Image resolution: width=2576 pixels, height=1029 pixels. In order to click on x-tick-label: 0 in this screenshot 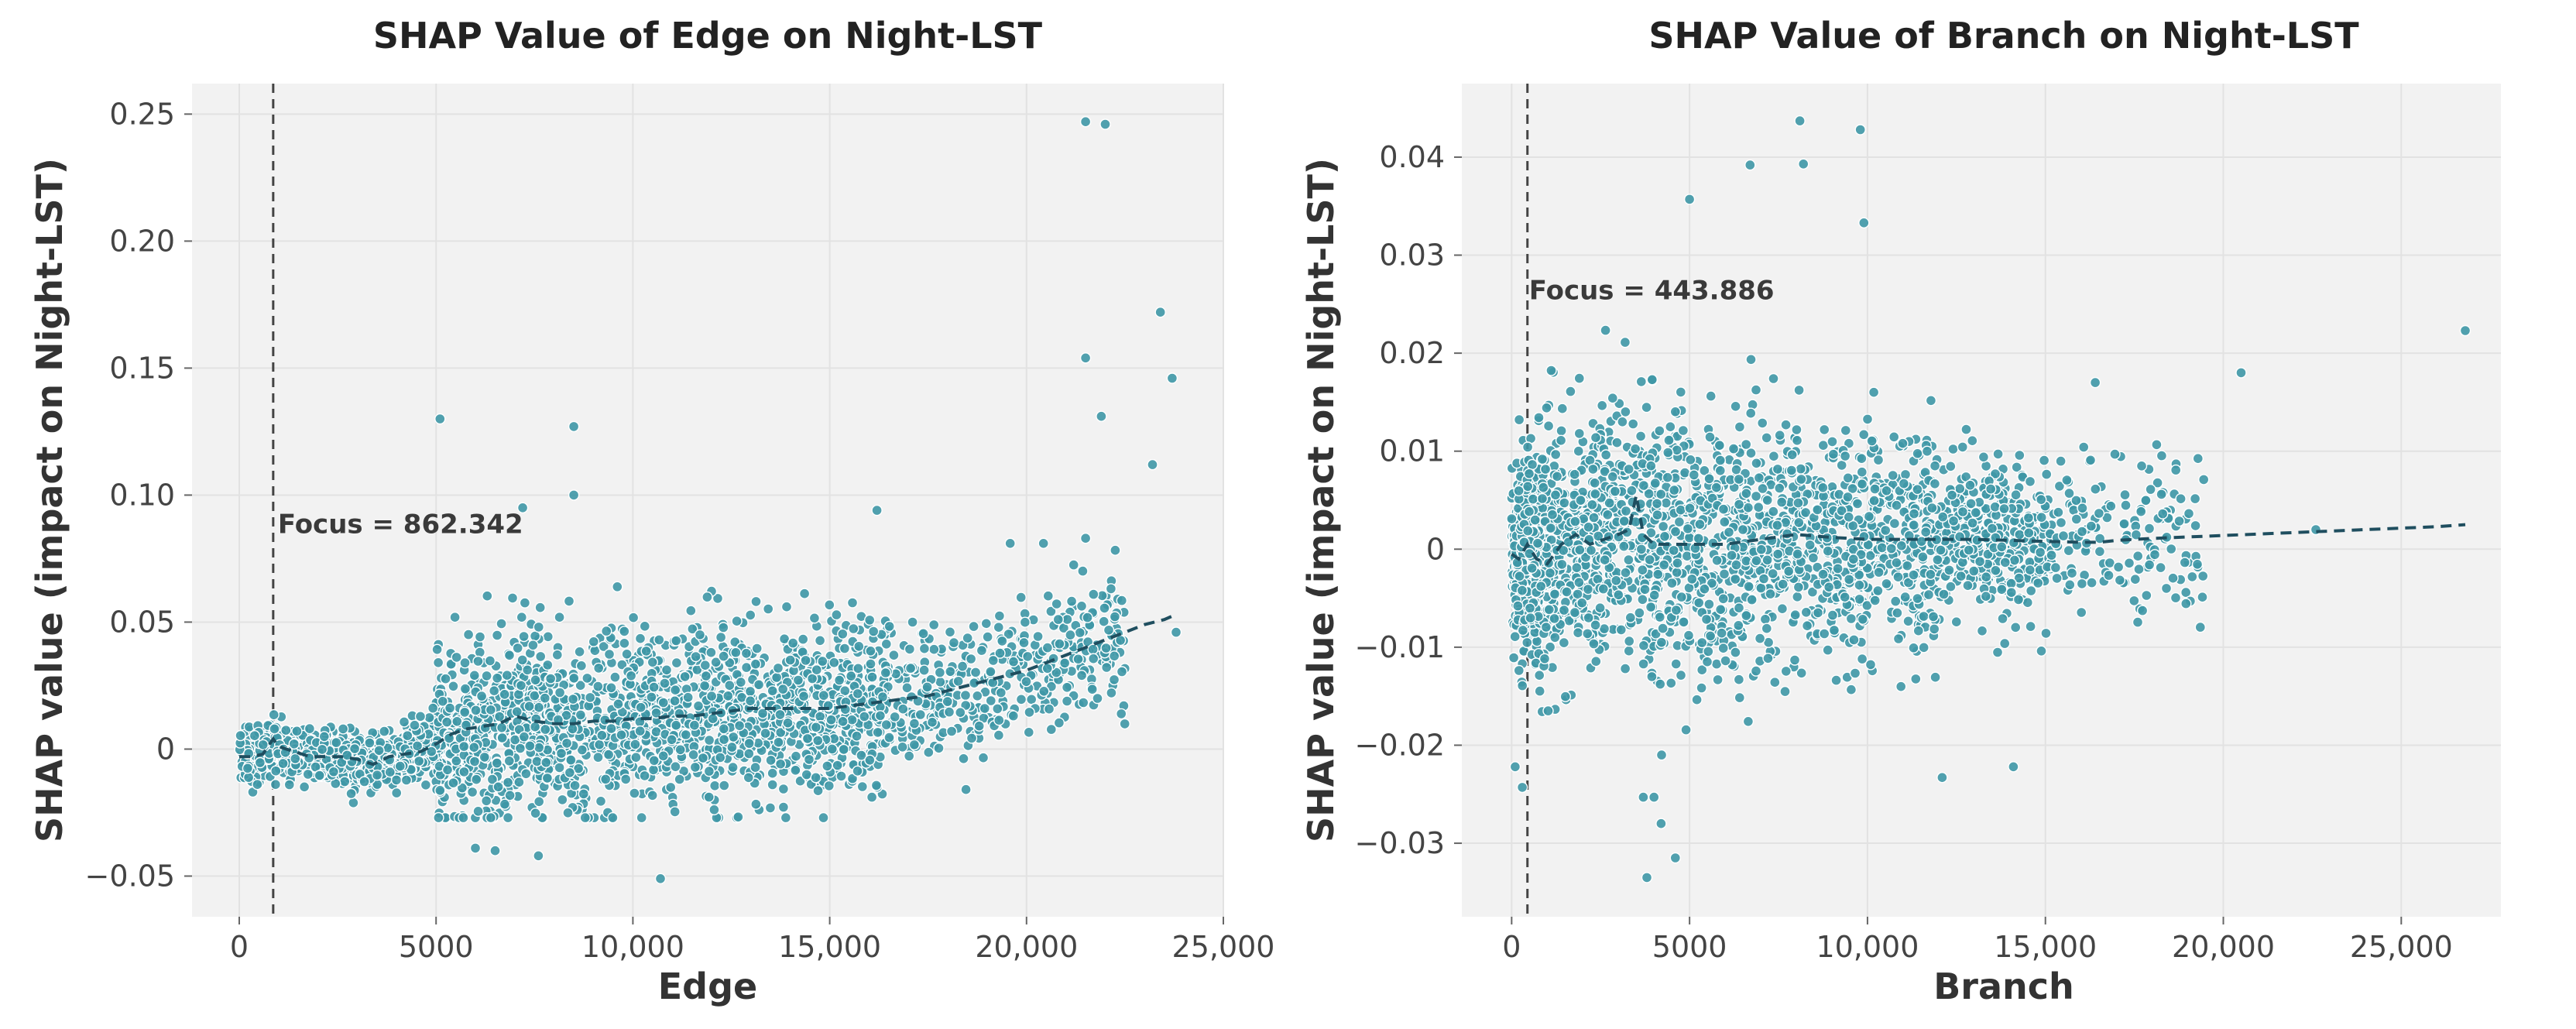, I will do `click(239, 947)`.